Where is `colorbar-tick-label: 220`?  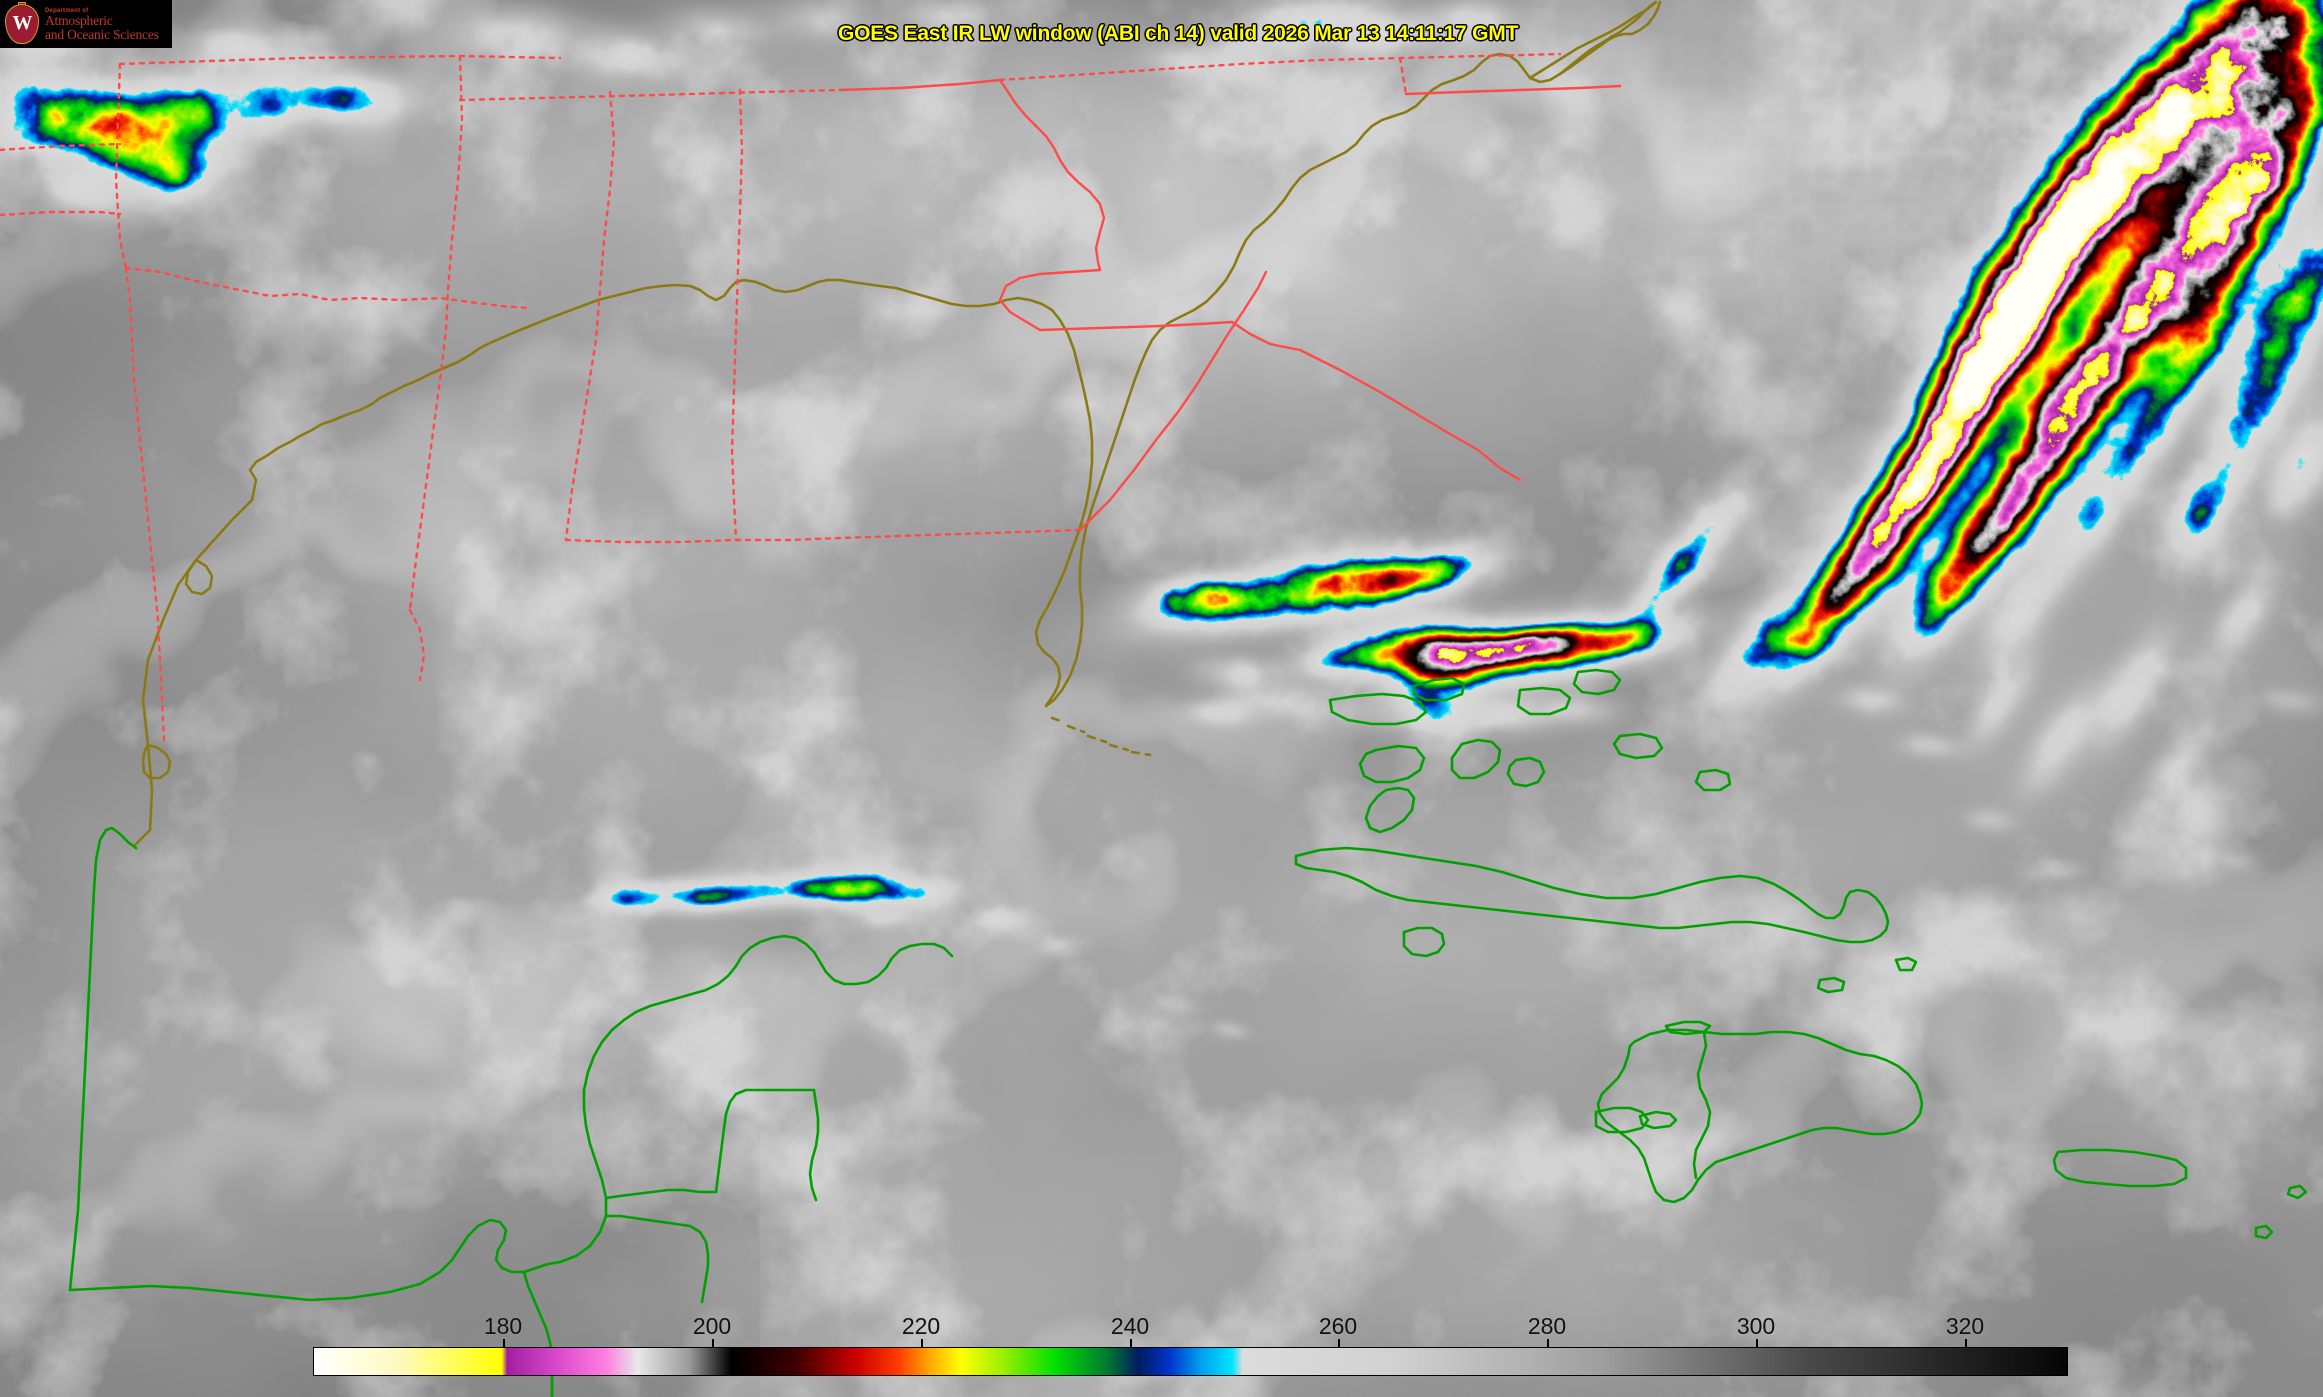 colorbar-tick-label: 220 is located at coordinates (921, 1326).